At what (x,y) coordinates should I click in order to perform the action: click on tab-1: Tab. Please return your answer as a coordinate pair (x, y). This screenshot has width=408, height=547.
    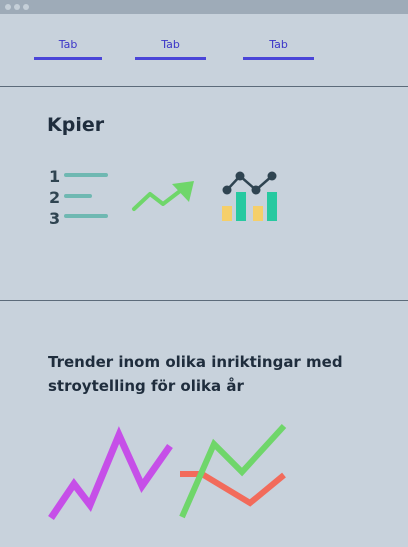
    Looking at the image, I should click on (68, 48).